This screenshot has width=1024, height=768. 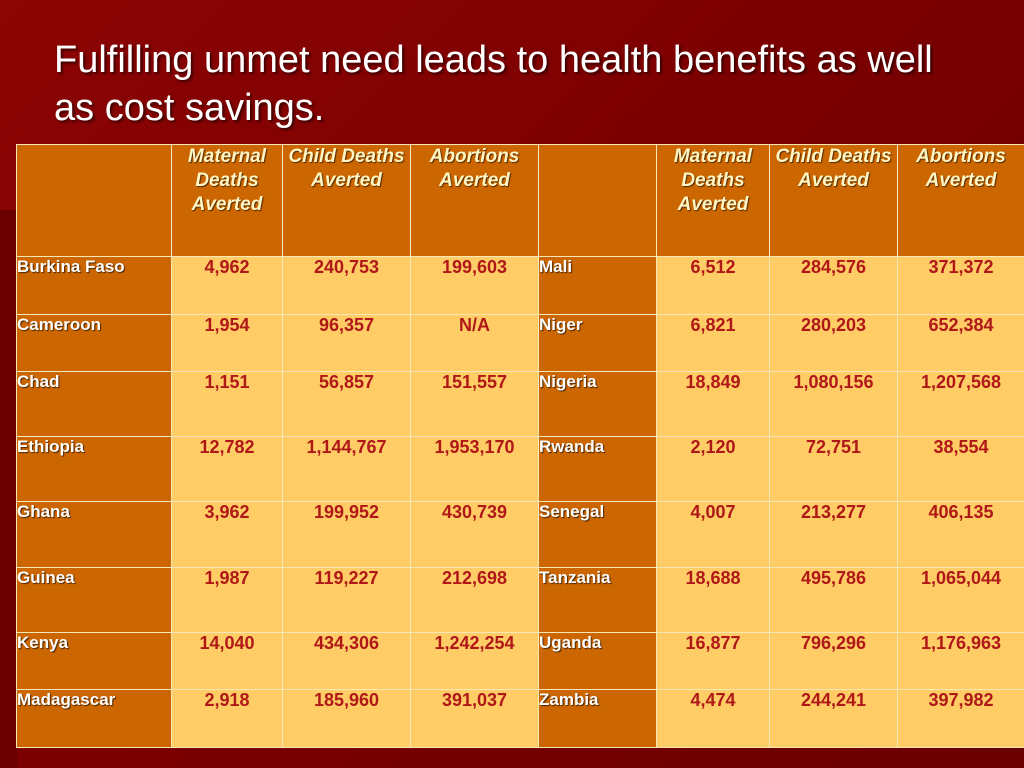 I want to click on country-name-cell-left: Ghana, so click(x=94, y=534).